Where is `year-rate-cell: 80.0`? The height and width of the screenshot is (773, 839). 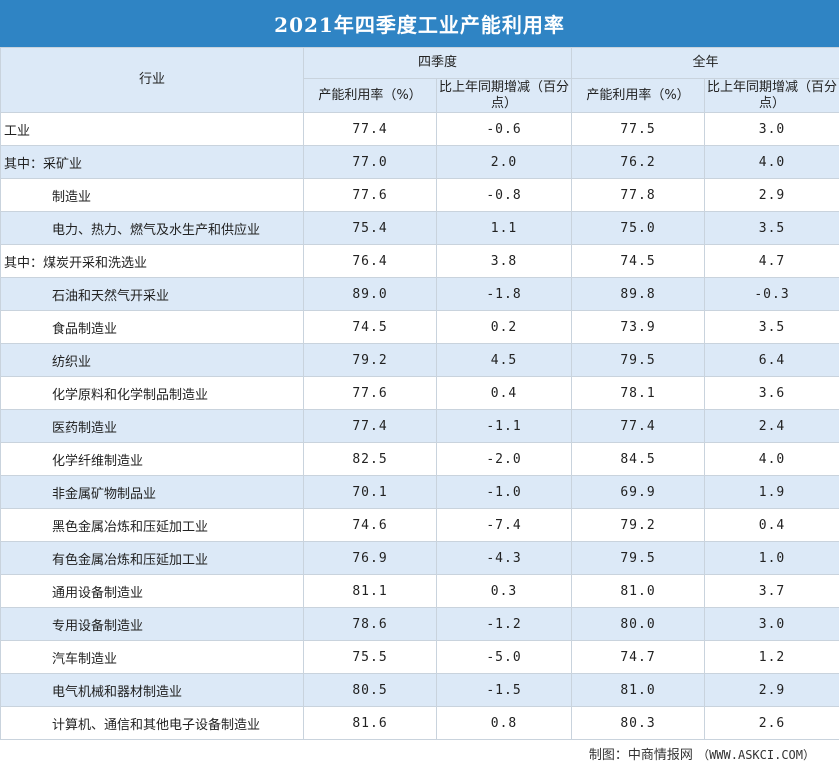
year-rate-cell: 80.0 is located at coordinates (638, 624).